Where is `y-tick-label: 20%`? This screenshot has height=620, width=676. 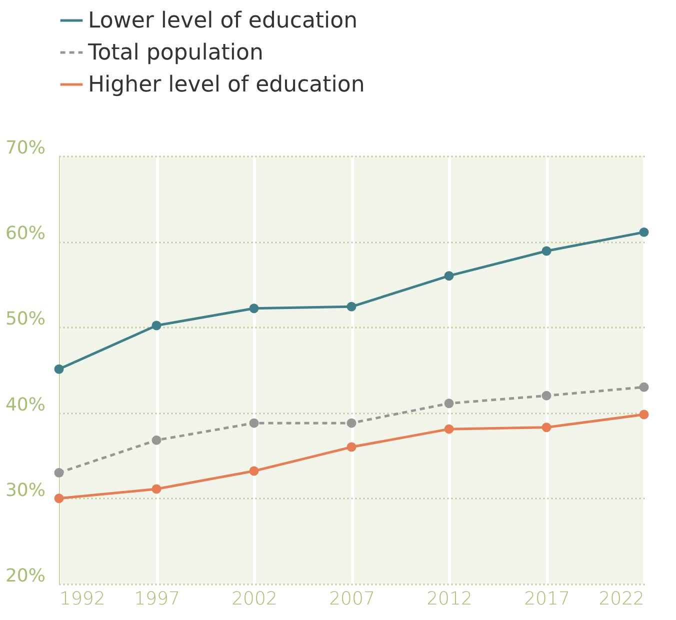 y-tick-label: 20% is located at coordinates (25, 576).